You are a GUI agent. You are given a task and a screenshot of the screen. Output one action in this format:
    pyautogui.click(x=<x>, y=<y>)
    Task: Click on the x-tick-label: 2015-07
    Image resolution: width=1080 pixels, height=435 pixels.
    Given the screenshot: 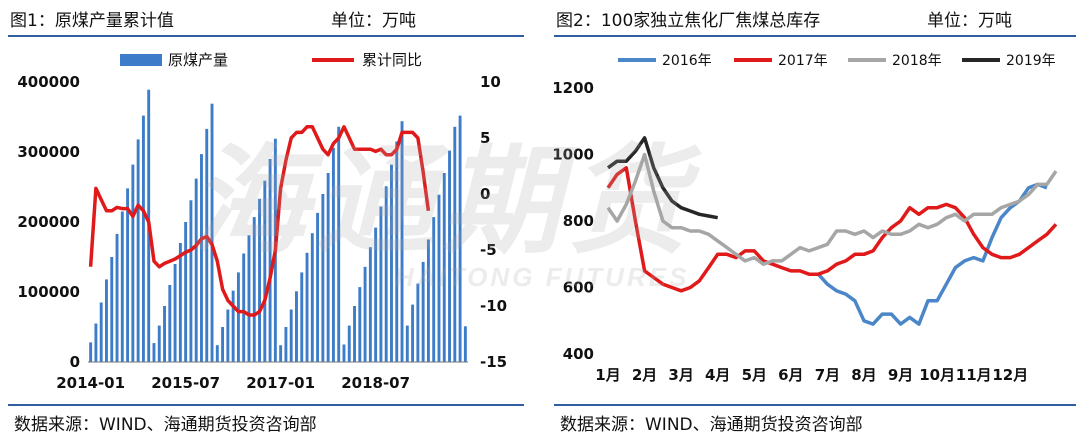 What is the action you would take?
    pyautogui.click(x=185, y=383)
    